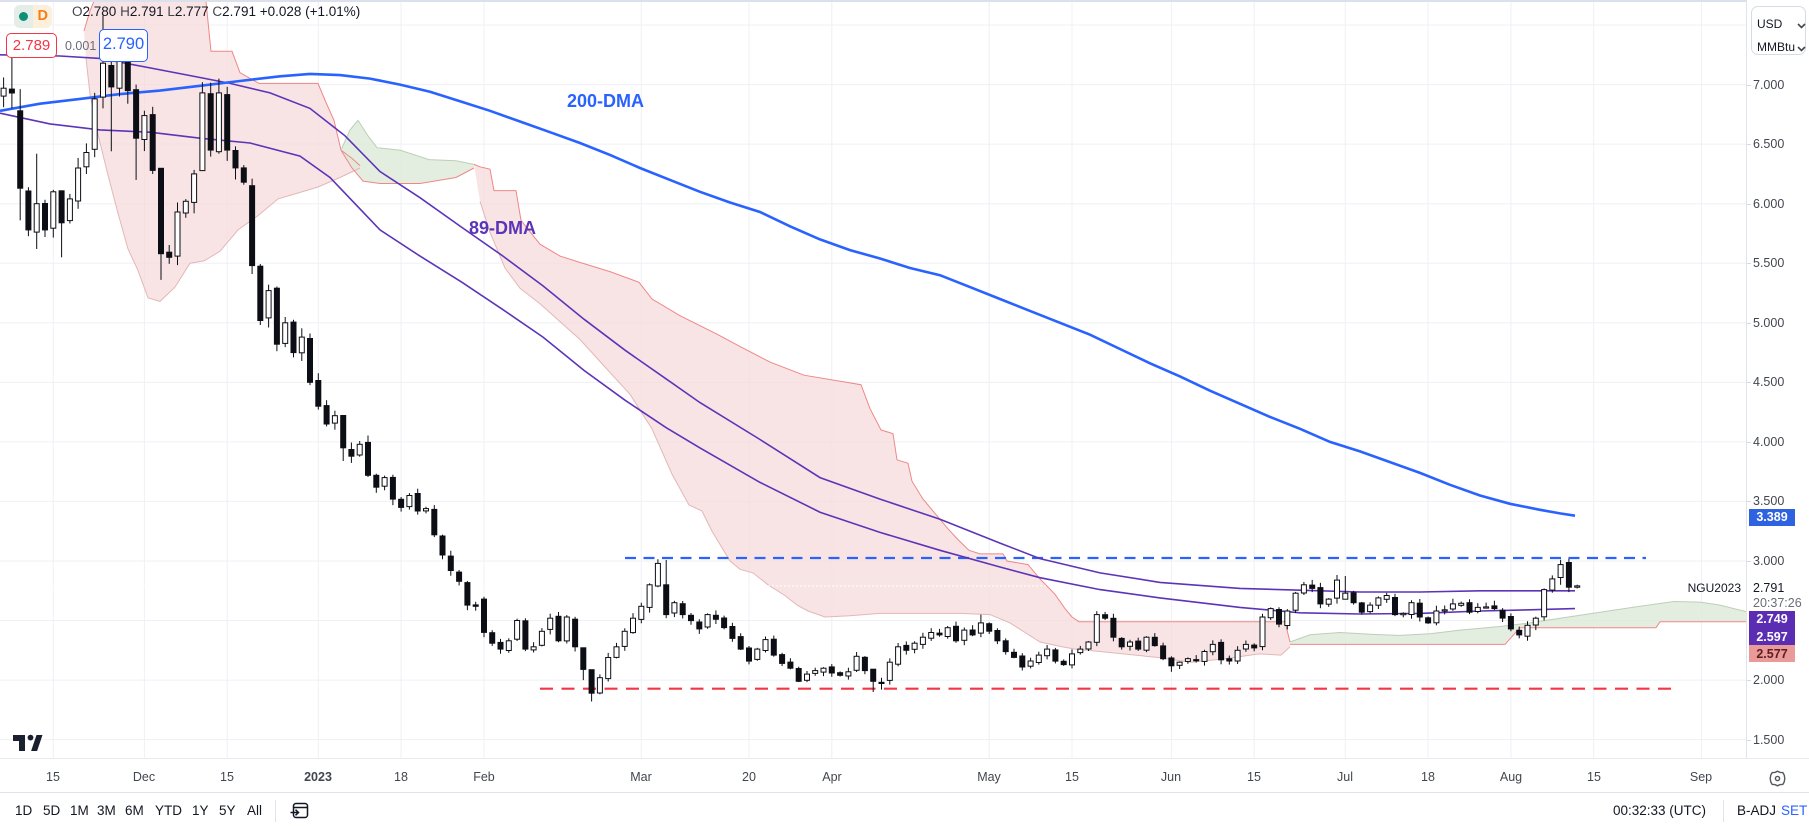 The width and height of the screenshot is (1809, 832). What do you see at coordinates (502, 228) in the screenshot?
I see `svg-text: 89-DMA` at bounding box center [502, 228].